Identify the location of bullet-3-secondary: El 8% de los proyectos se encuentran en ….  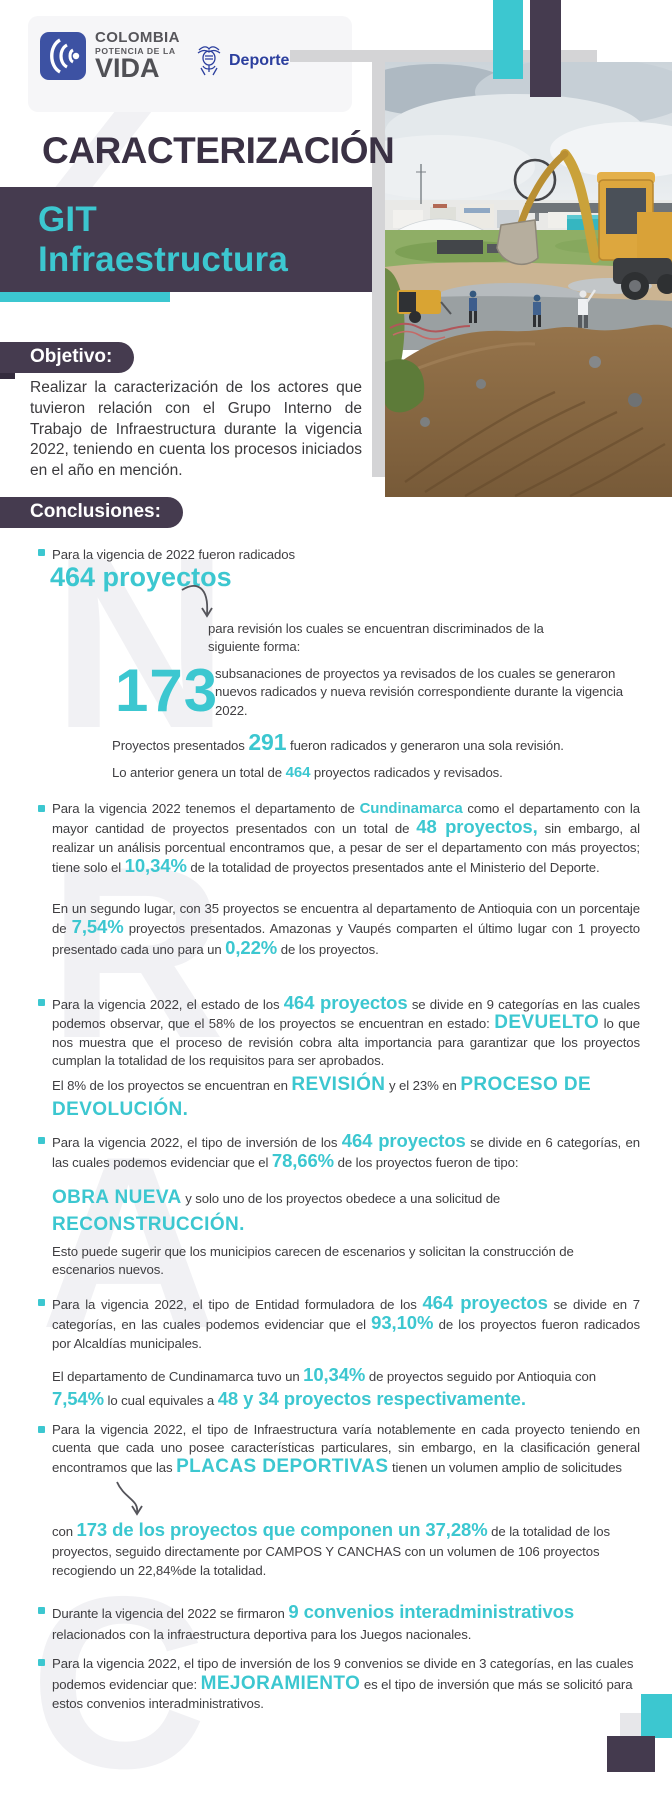
(332, 1098).